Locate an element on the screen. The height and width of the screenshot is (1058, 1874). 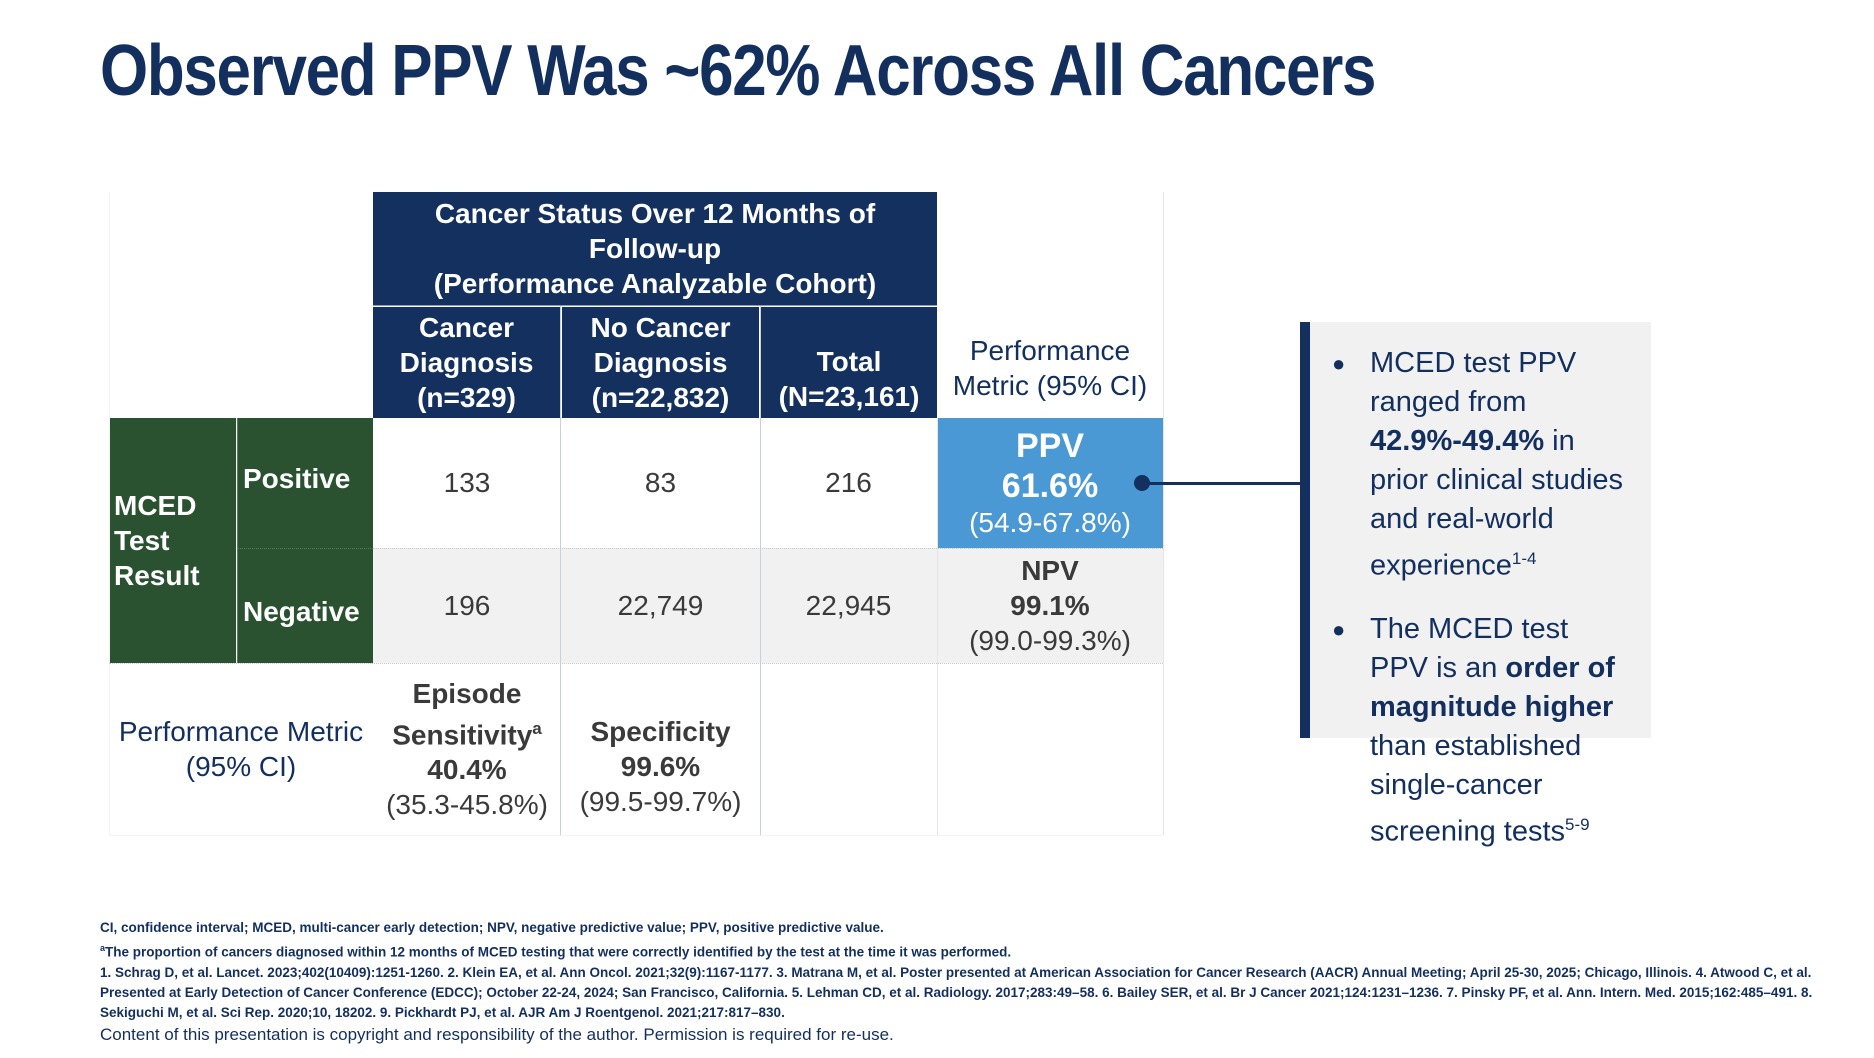
connector-dot is located at coordinates (1142, 483).